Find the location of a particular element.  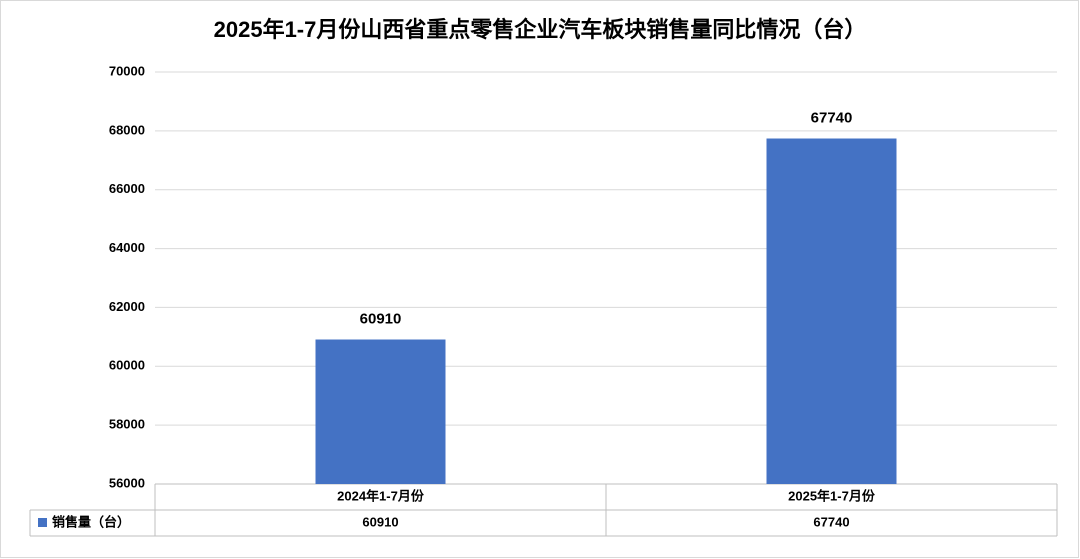

y-tick-label: 62000 is located at coordinates (127, 306).